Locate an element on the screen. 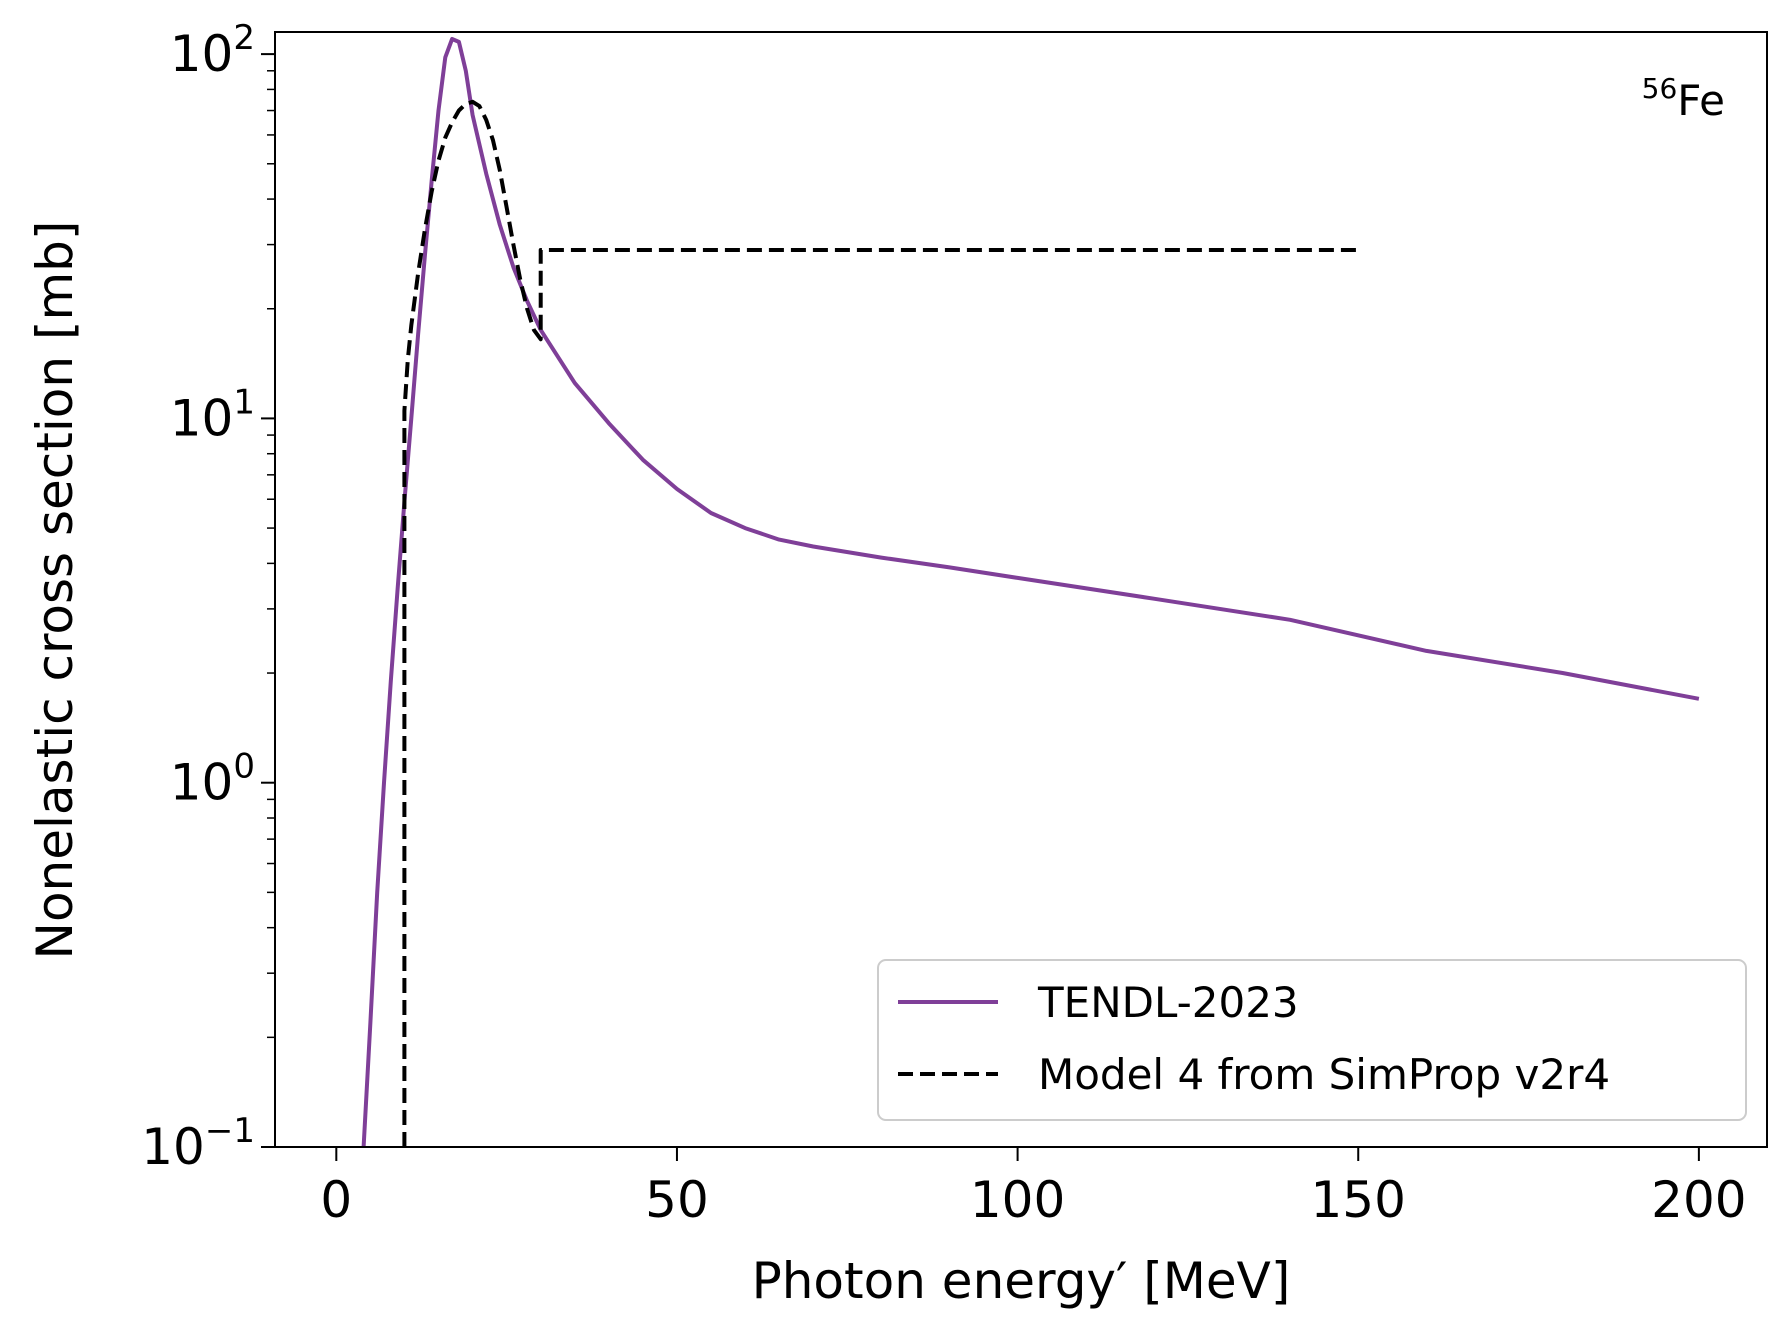  y-tick-label: 10¹ is located at coordinates (212, 414).